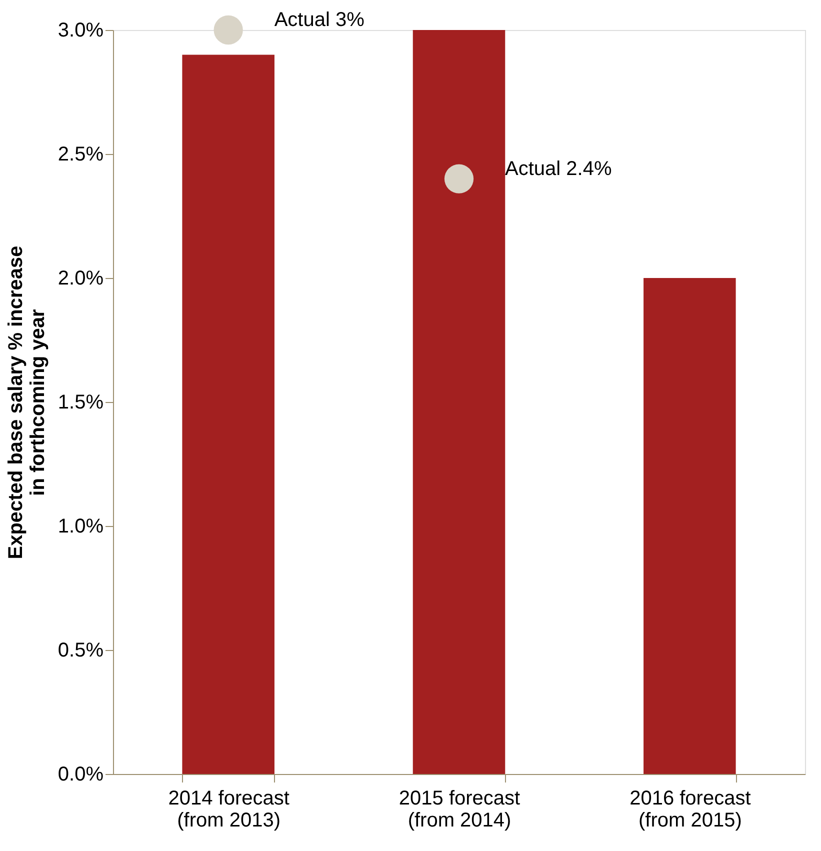  Describe the element at coordinates (691, 810) in the screenshot. I see `x-tick-label: 2016 forecast (from 2015)` at that location.